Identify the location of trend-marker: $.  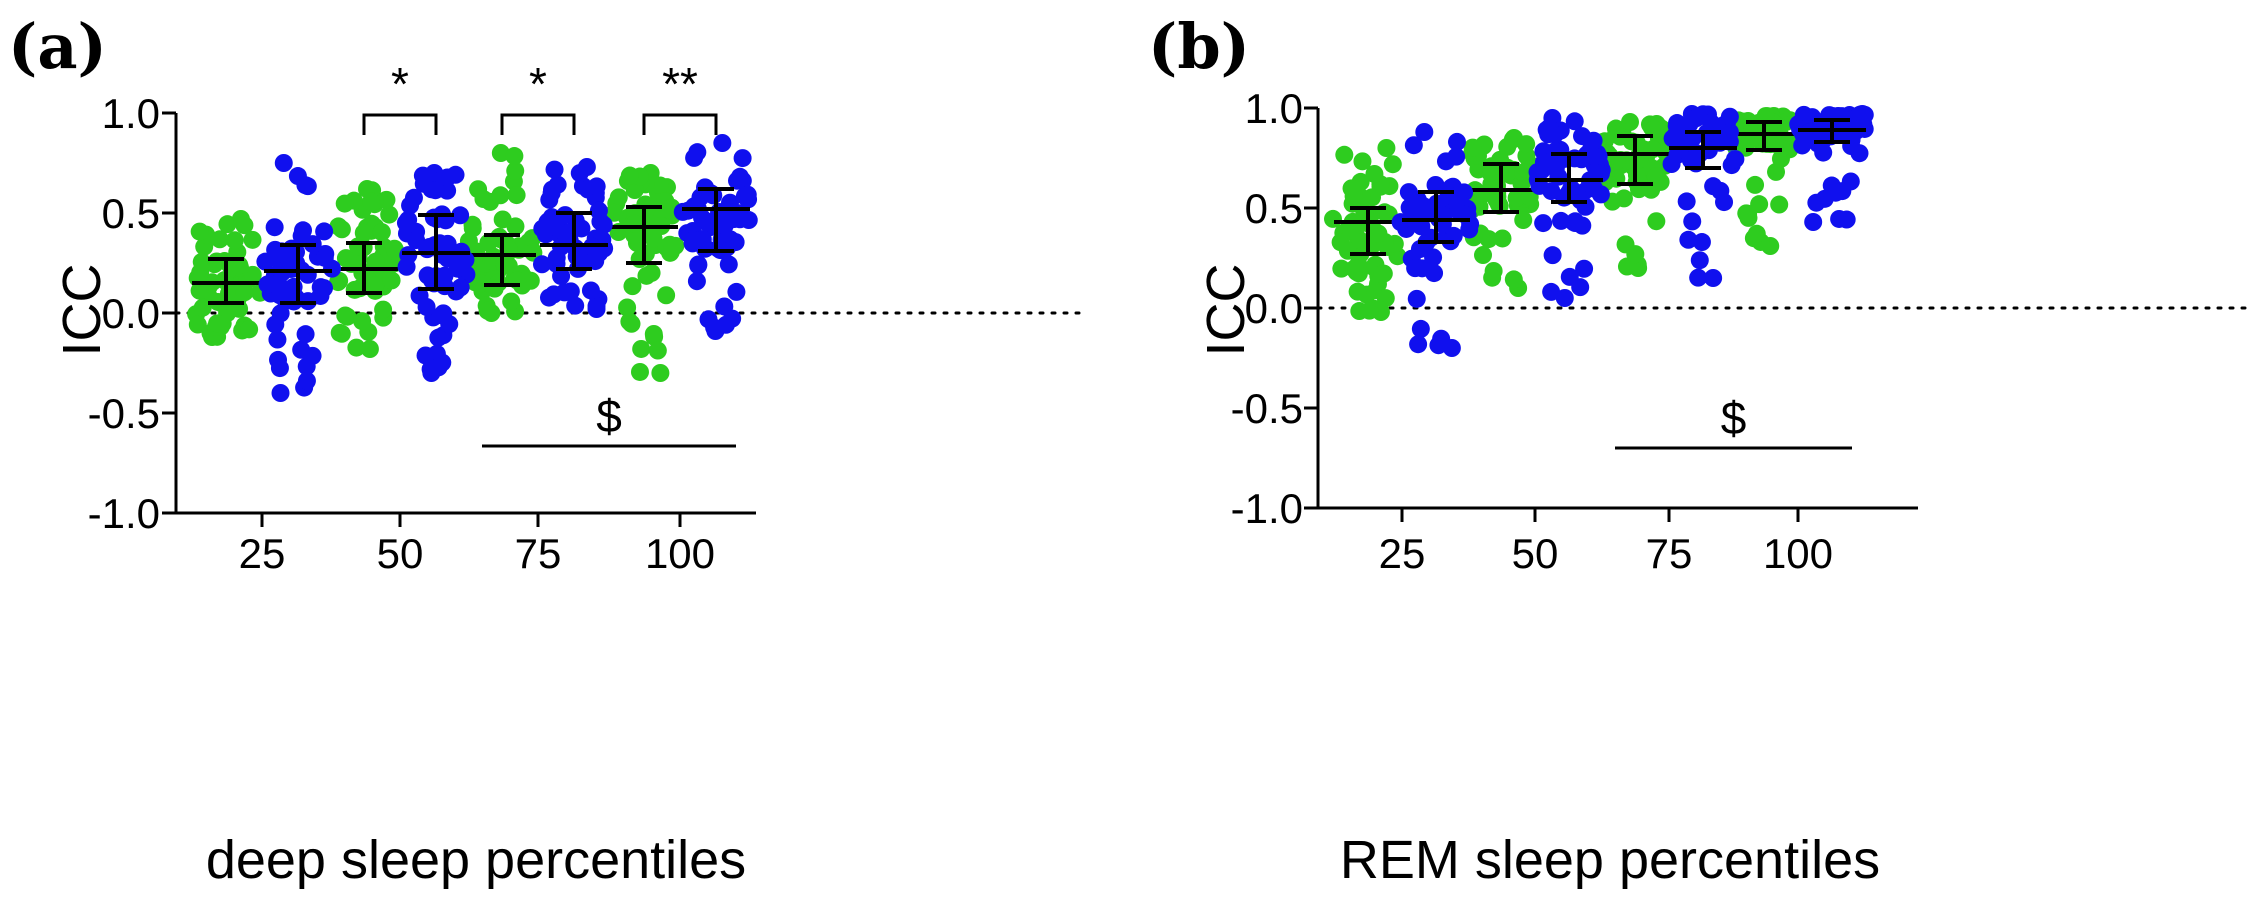
(1734, 418).